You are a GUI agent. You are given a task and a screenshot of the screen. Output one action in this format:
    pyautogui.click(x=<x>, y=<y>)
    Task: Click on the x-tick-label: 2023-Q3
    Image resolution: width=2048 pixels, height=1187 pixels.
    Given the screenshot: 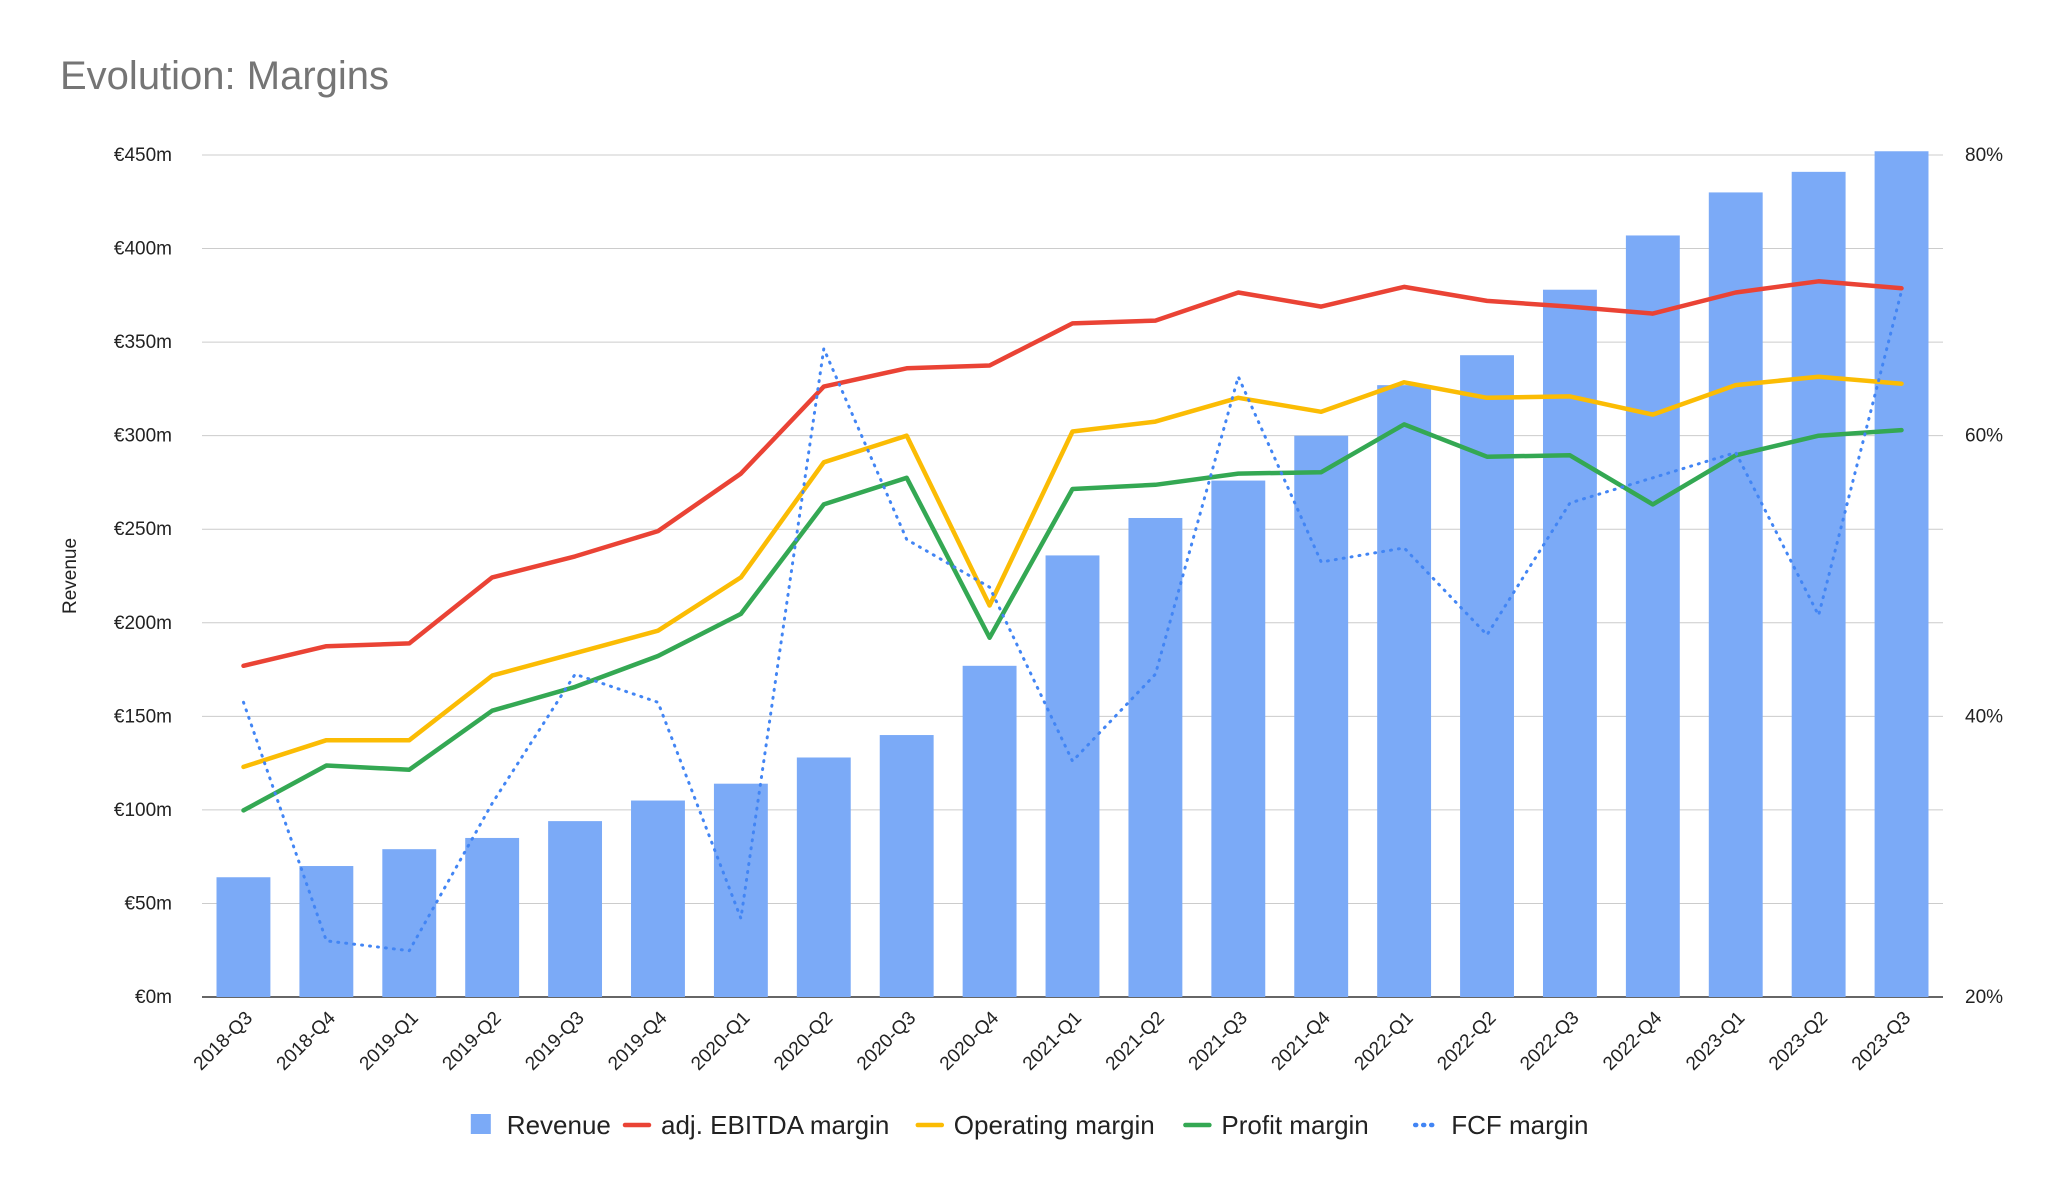 What is the action you would take?
    pyautogui.click(x=1881, y=1041)
    